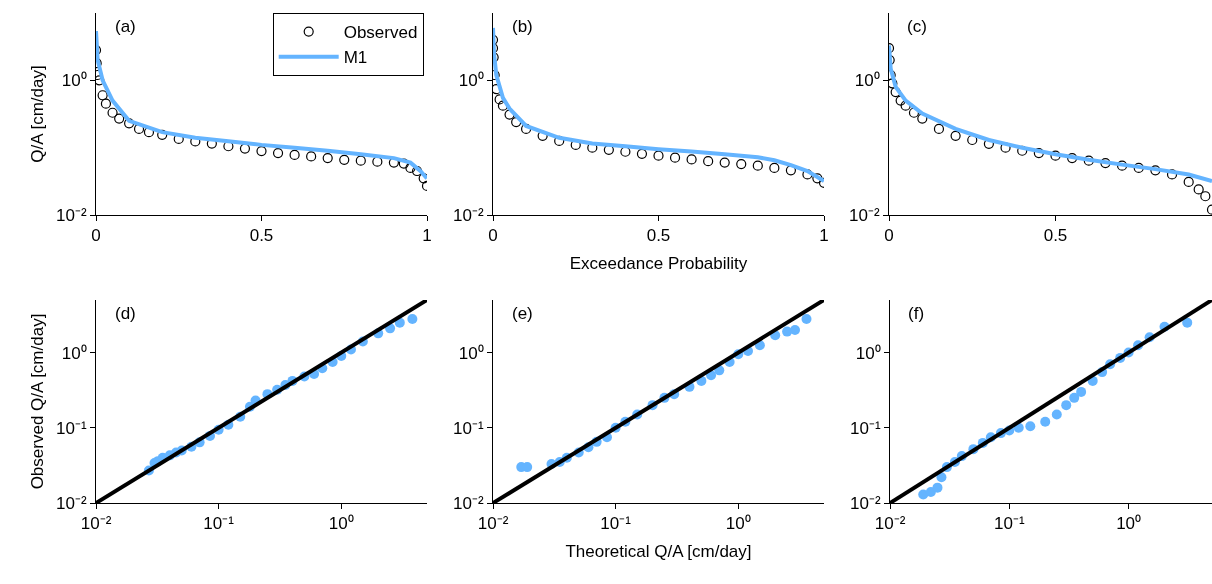 The width and height of the screenshot is (1212, 584). What do you see at coordinates (658, 551) in the screenshot?
I see `x-axis-title: Theoretical Q/A [cm/day]` at bounding box center [658, 551].